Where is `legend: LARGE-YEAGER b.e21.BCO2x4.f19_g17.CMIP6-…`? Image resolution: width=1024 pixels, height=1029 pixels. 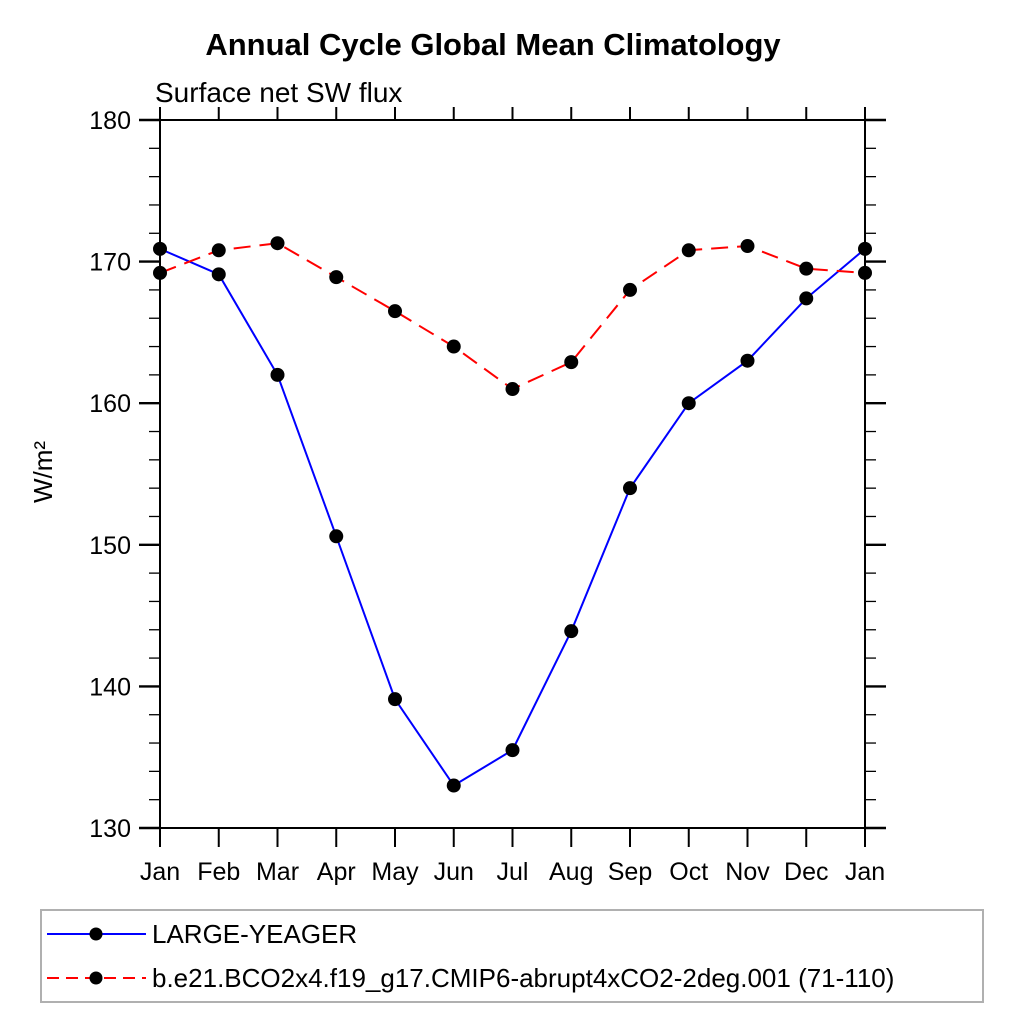 legend: LARGE-YEAGER b.e21.BCO2x4.f19_g17.CMIP6-… is located at coordinates (512, 956).